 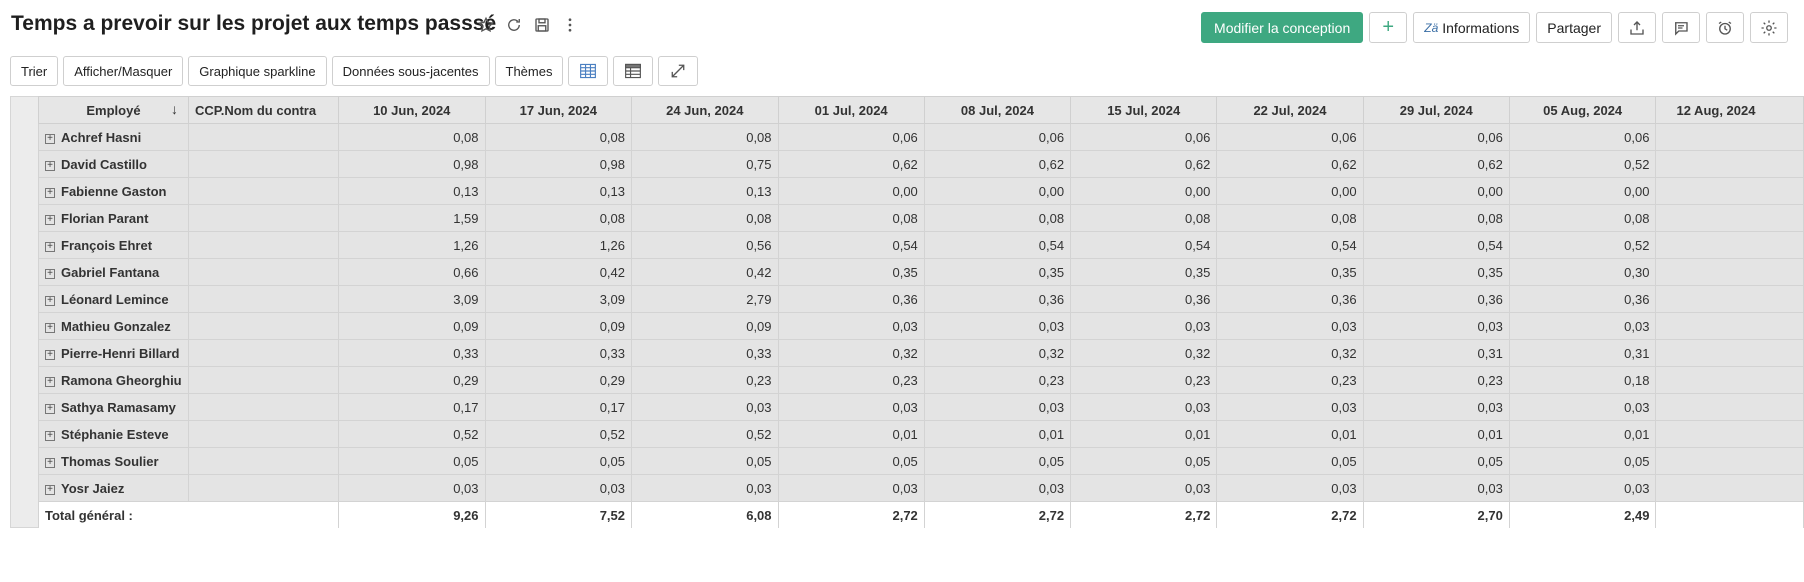 What do you see at coordinates (34, 71) in the screenshot?
I see `sort-button: Trier` at bounding box center [34, 71].